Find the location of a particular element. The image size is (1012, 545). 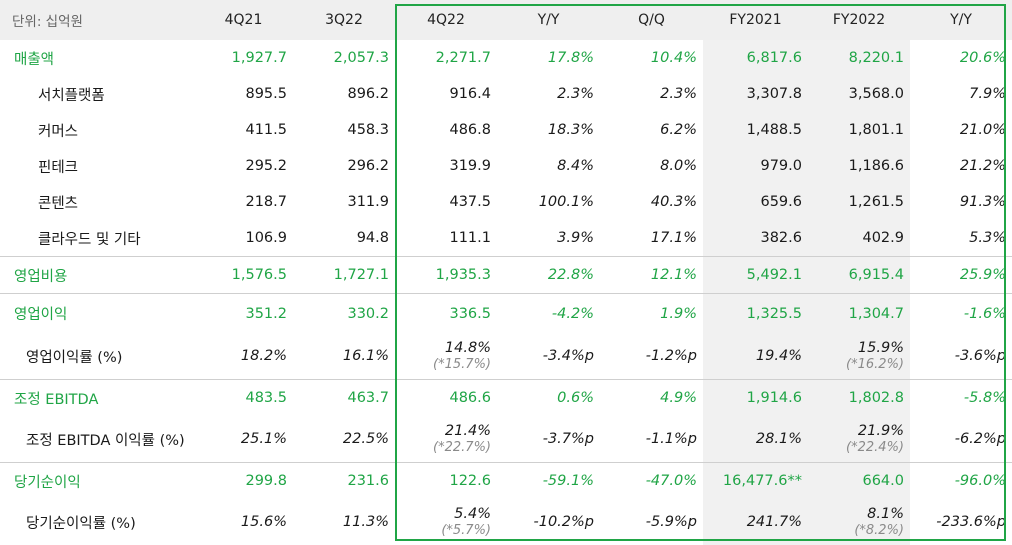

cell-4q22: 14.8% (*15.7%) is located at coordinates (446, 356).